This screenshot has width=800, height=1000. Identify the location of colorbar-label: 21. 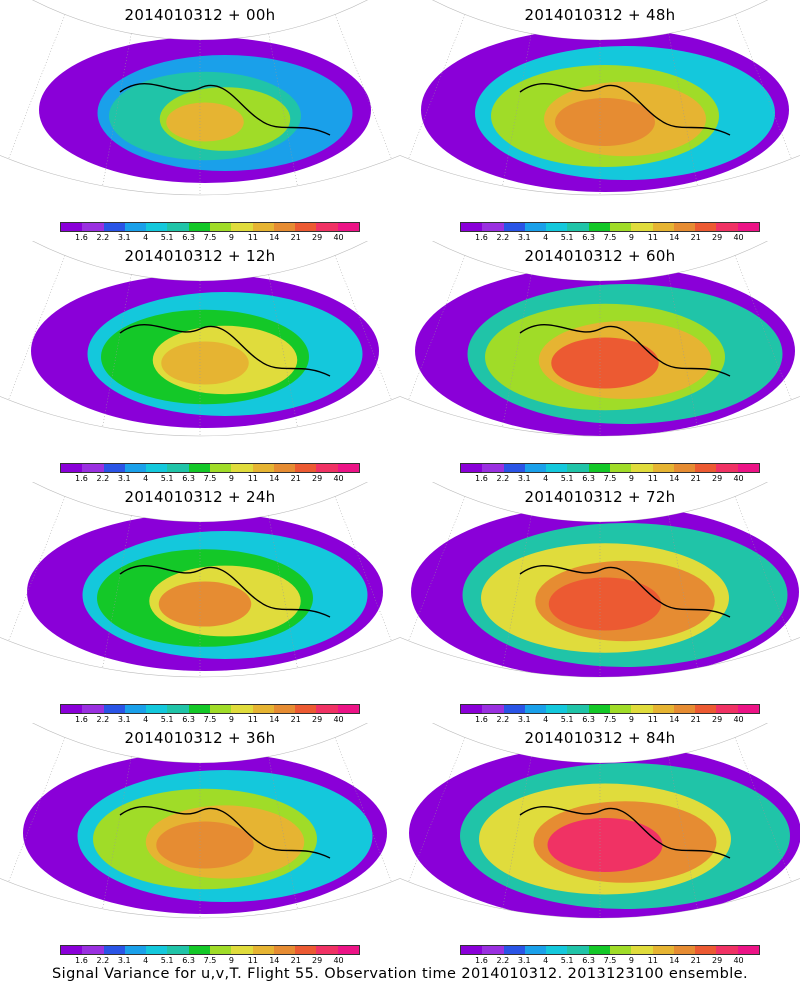
(695, 237).